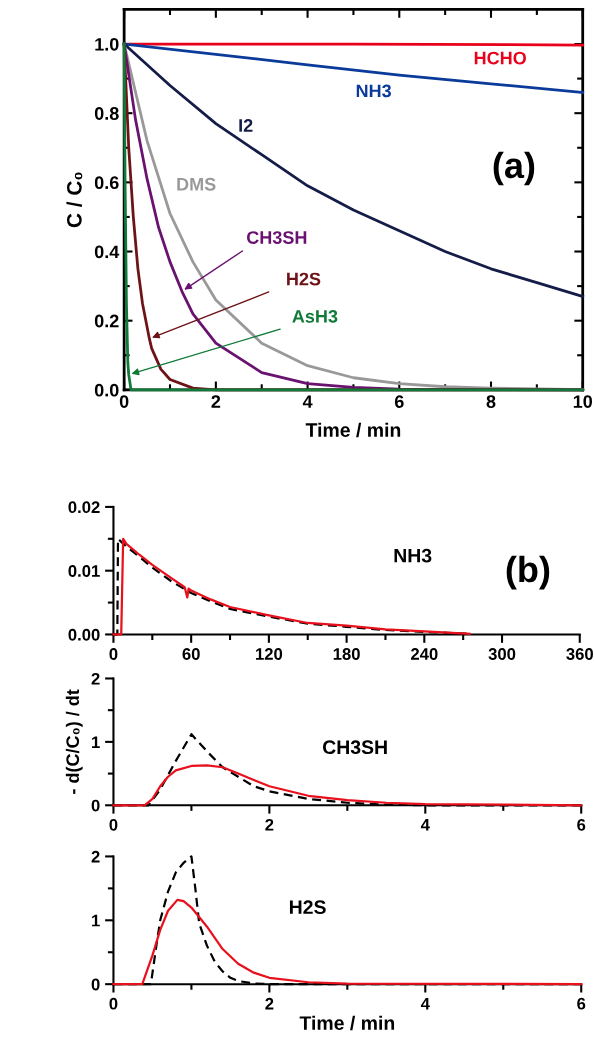 The height and width of the screenshot is (1048, 594). I want to click on annotation: CH3SH, so click(354, 747).